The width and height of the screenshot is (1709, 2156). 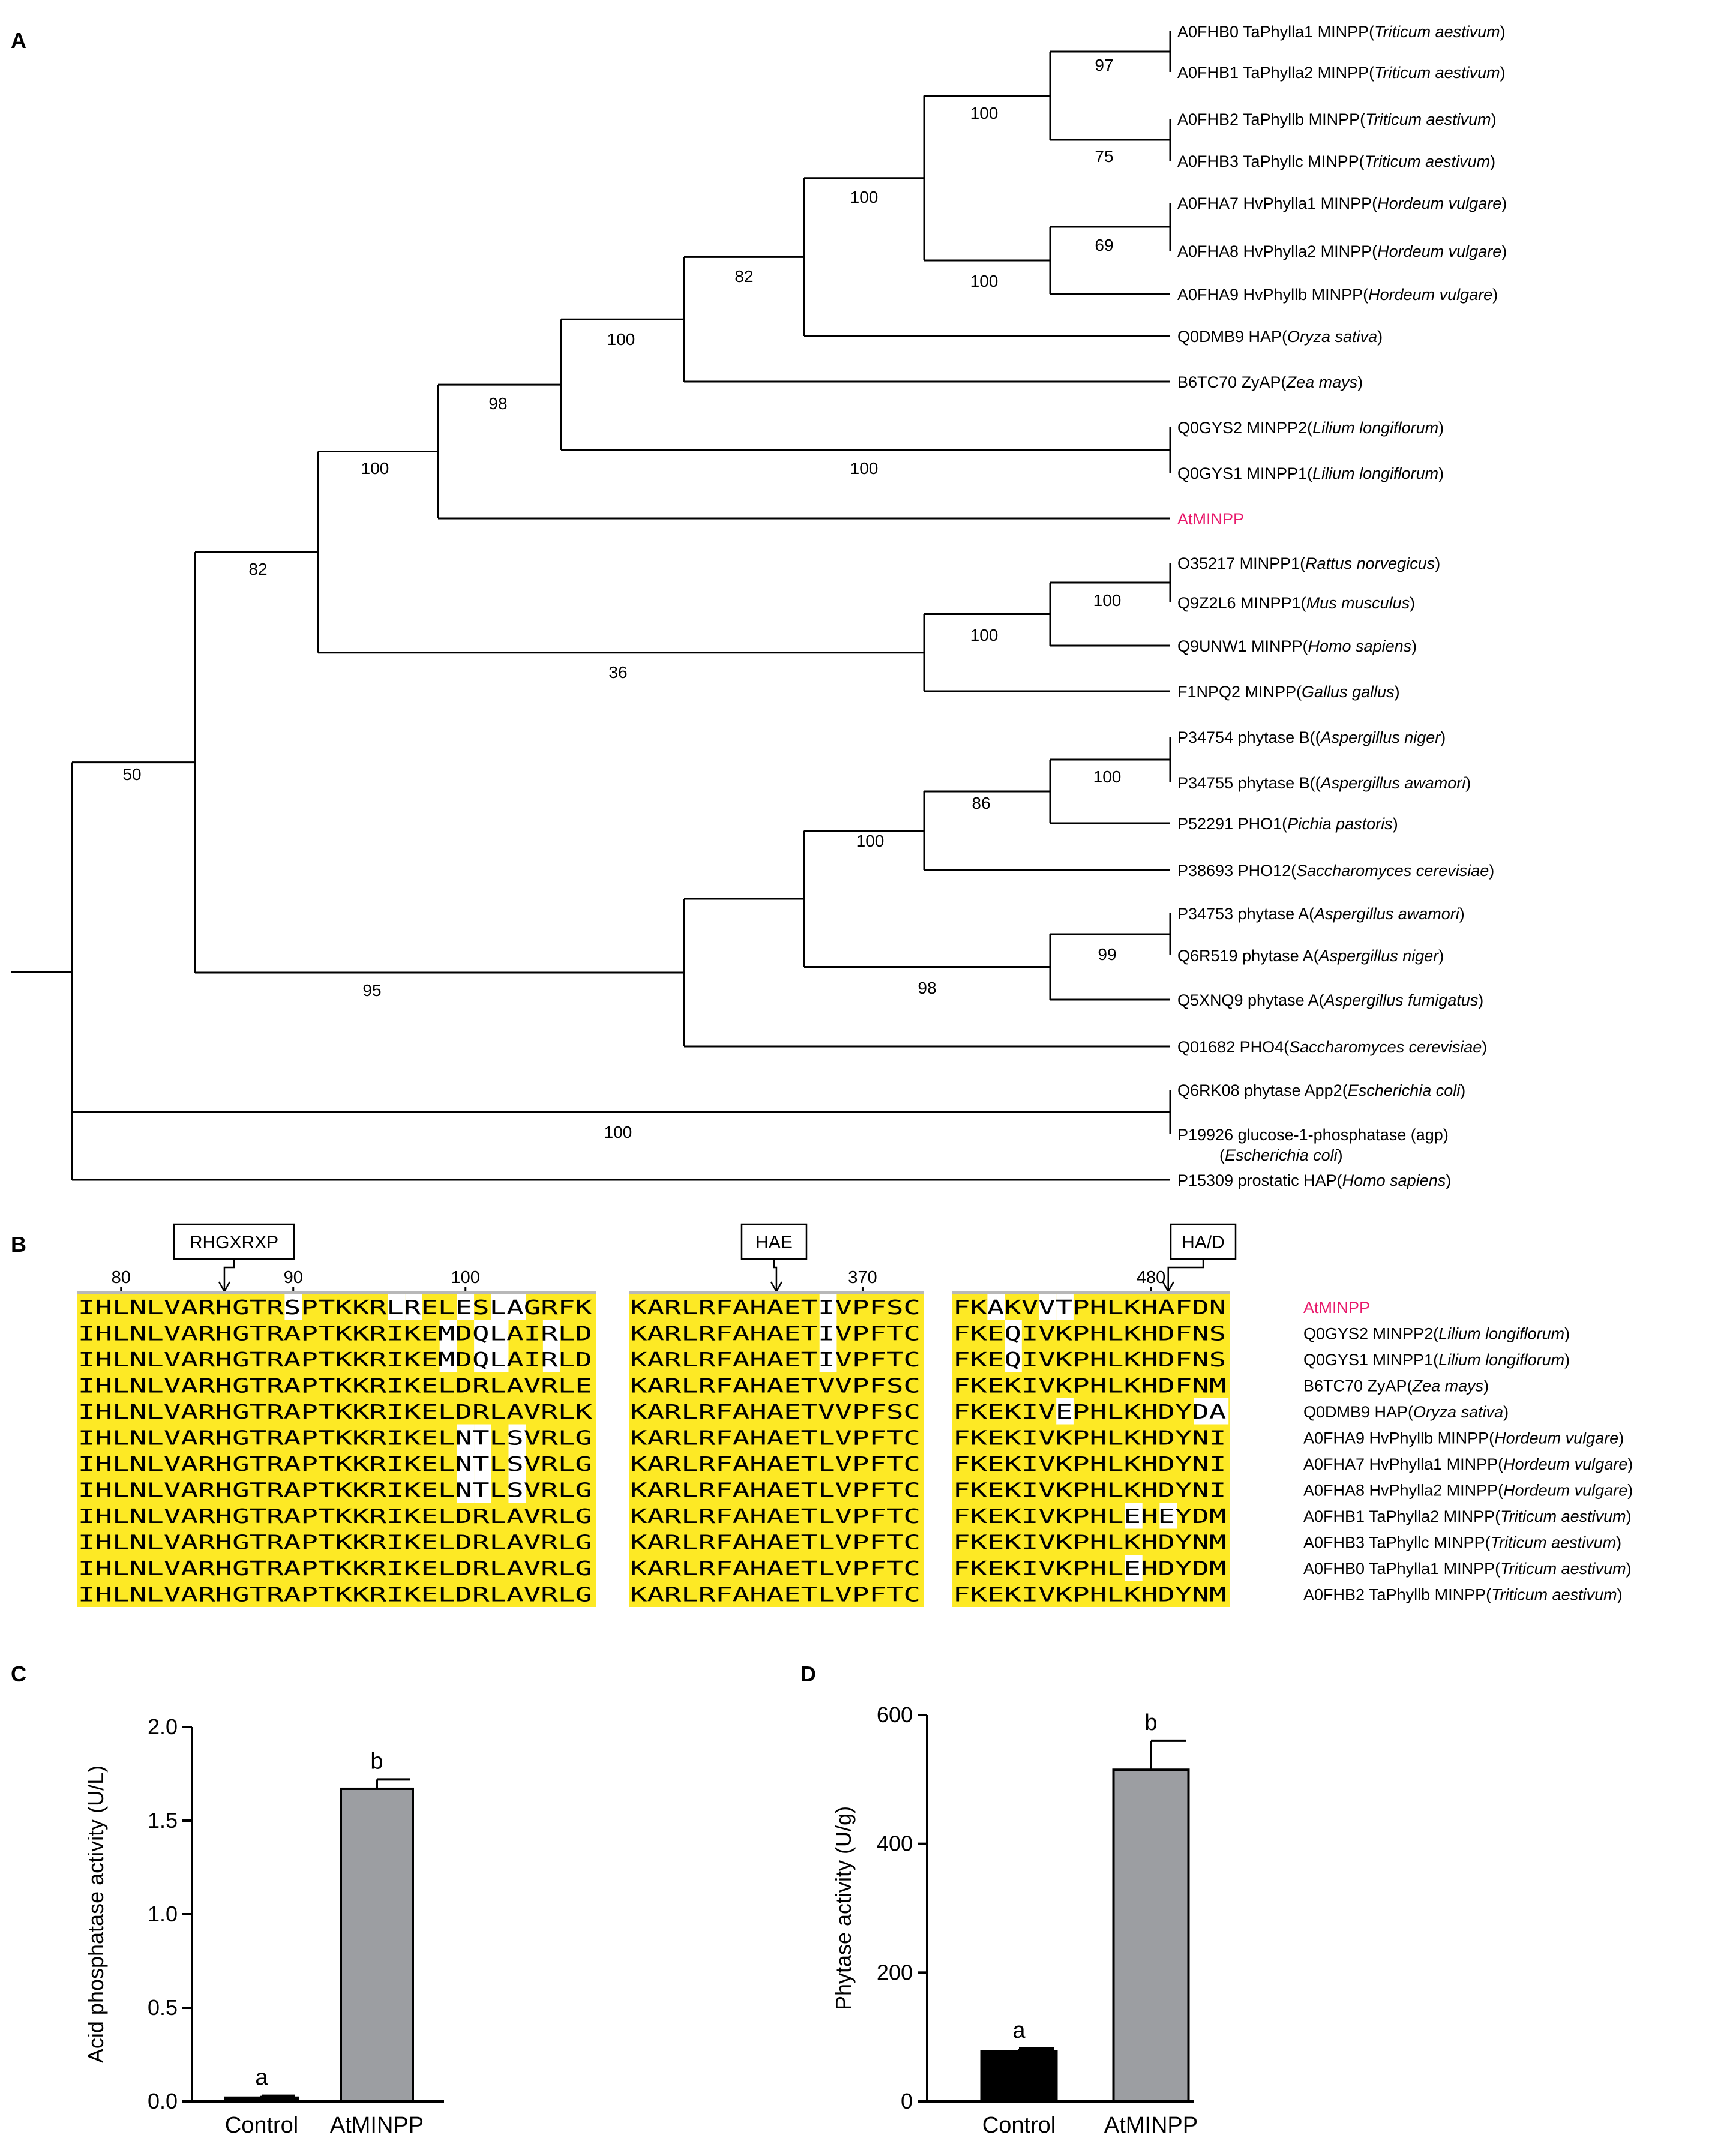 I want to click on taxon-species: Zea mays, so click(x=1322, y=382).